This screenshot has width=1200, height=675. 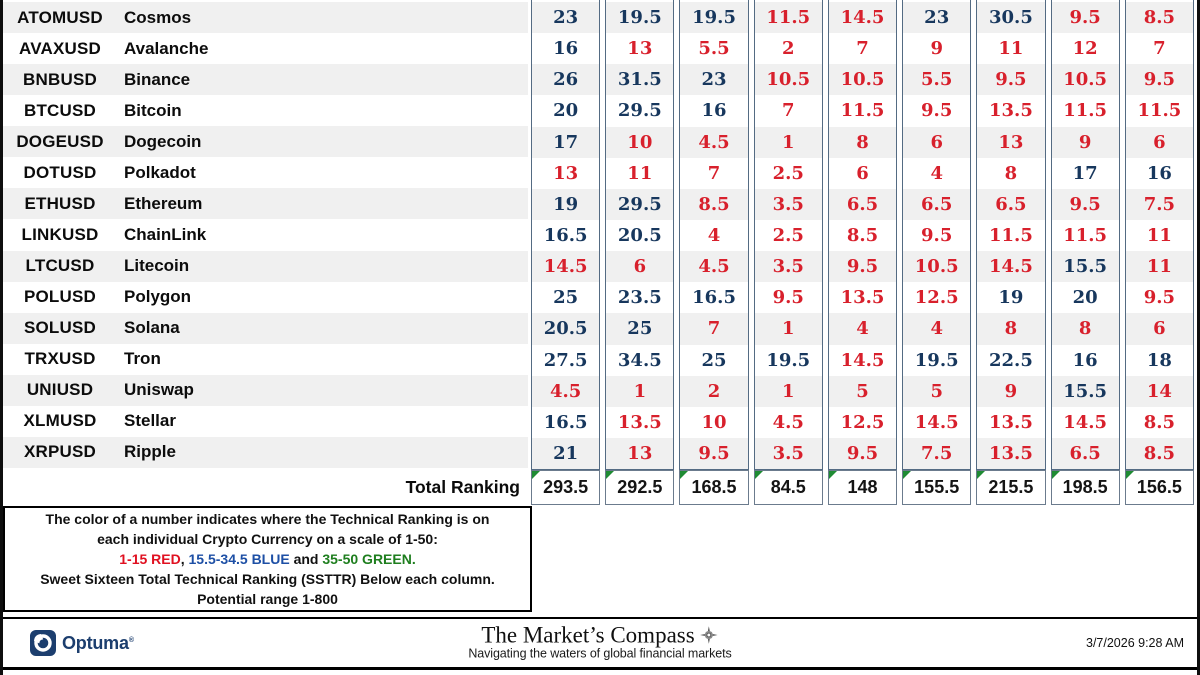 What do you see at coordinates (1011, 298) in the screenshot?
I see `ranking-cell: 19` at bounding box center [1011, 298].